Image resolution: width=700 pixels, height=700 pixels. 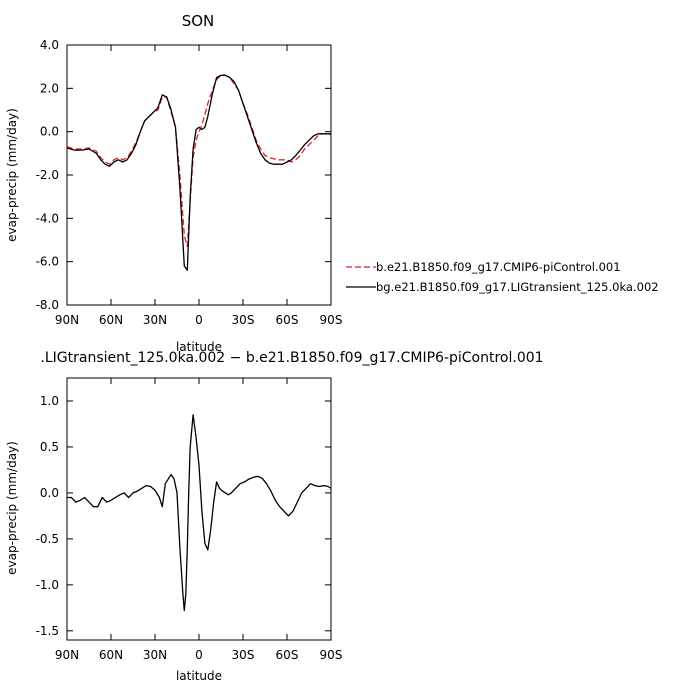 I want to click on top-plot-area, so click(x=199, y=175).